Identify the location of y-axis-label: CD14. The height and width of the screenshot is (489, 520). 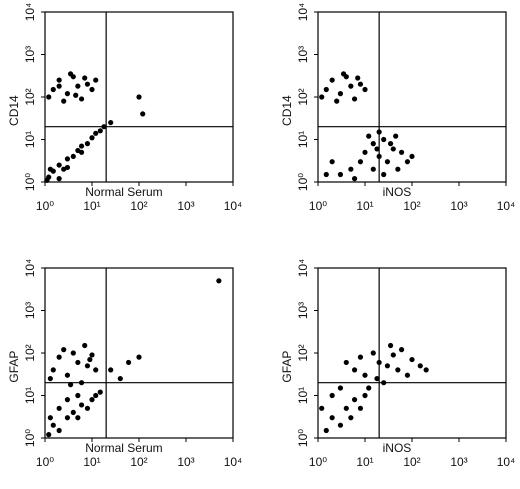
(14, 110).